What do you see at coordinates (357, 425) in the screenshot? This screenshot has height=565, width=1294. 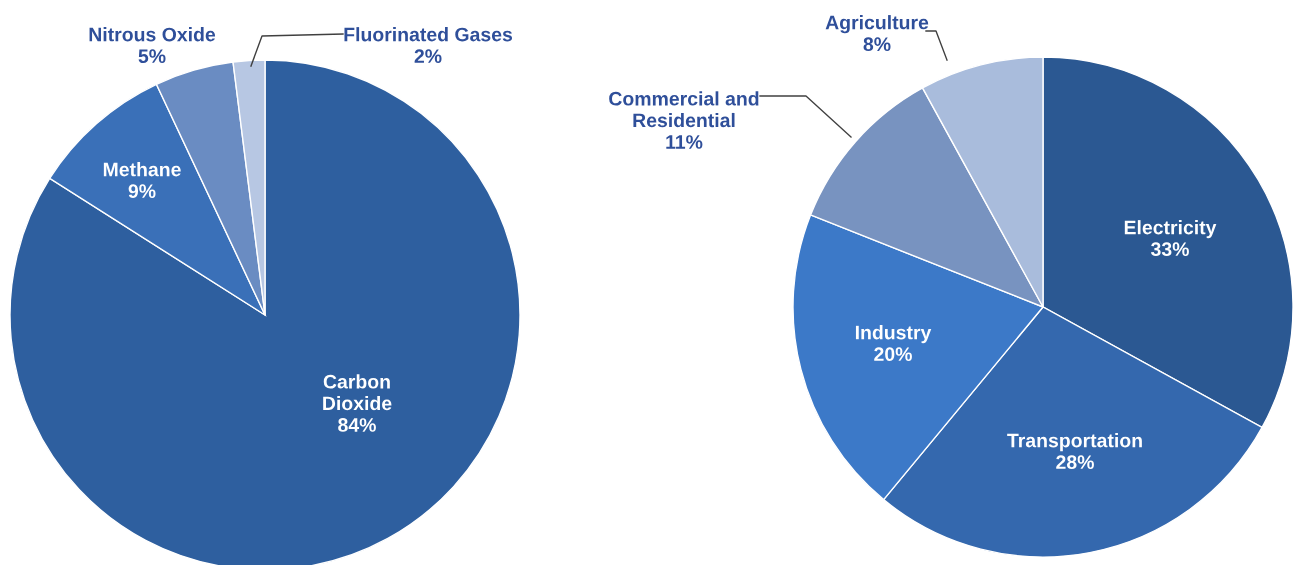 I see `data-label: 84%` at bounding box center [357, 425].